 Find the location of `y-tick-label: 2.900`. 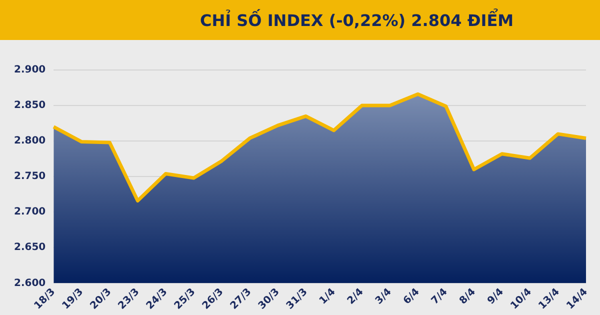

y-tick-label: 2.900 is located at coordinates (30, 70).